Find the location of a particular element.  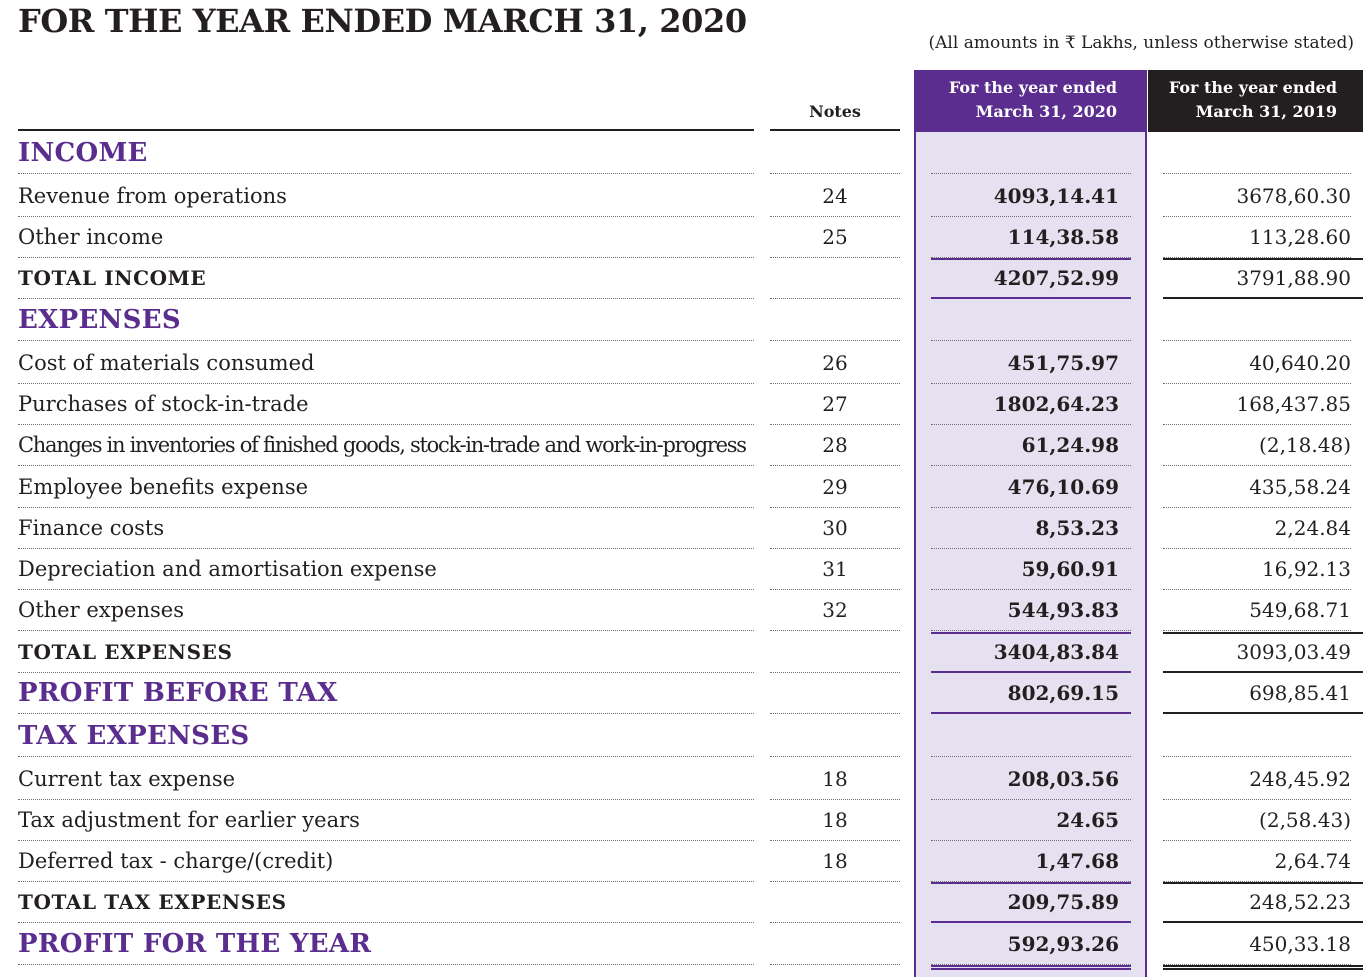

row-value-2020: 3404,83.84 is located at coordinates (1056, 652).